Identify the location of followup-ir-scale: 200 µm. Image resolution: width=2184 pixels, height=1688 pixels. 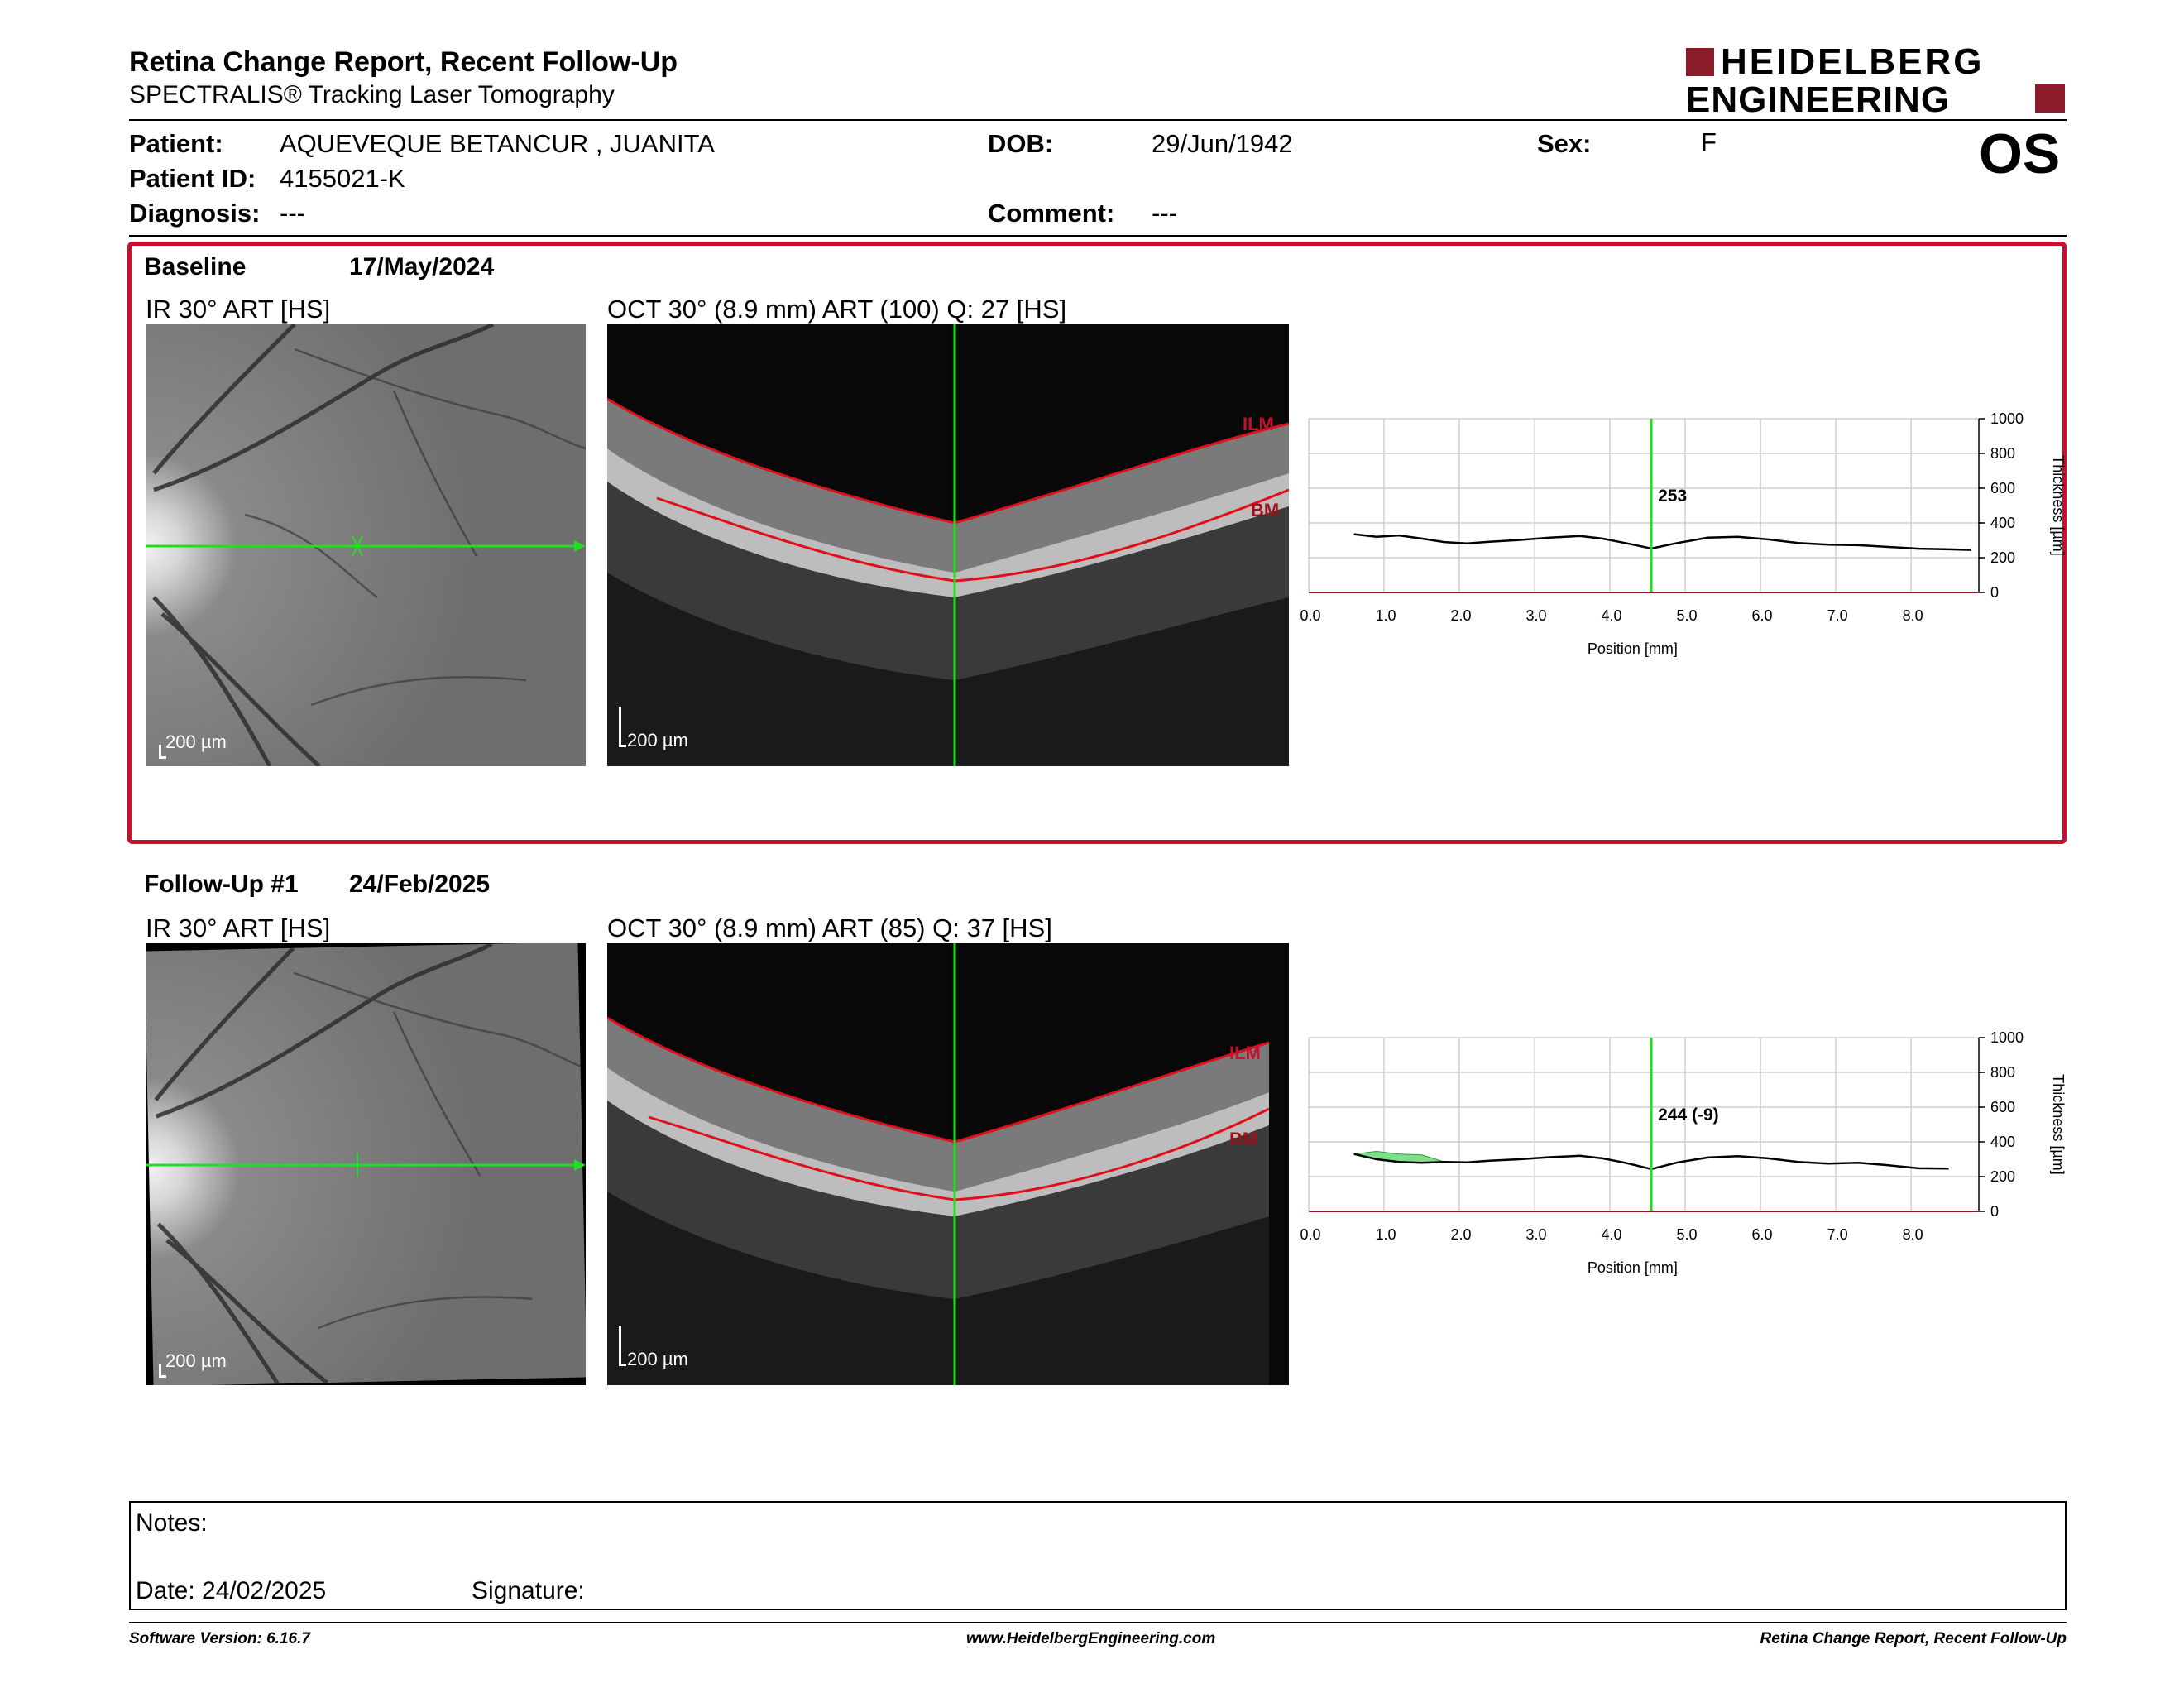
(196, 1360).